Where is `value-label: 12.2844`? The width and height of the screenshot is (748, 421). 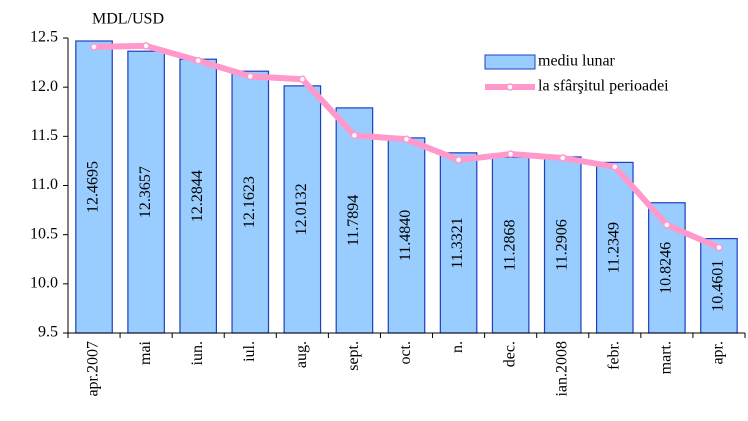
value-label: 12.2844 is located at coordinates (197, 196).